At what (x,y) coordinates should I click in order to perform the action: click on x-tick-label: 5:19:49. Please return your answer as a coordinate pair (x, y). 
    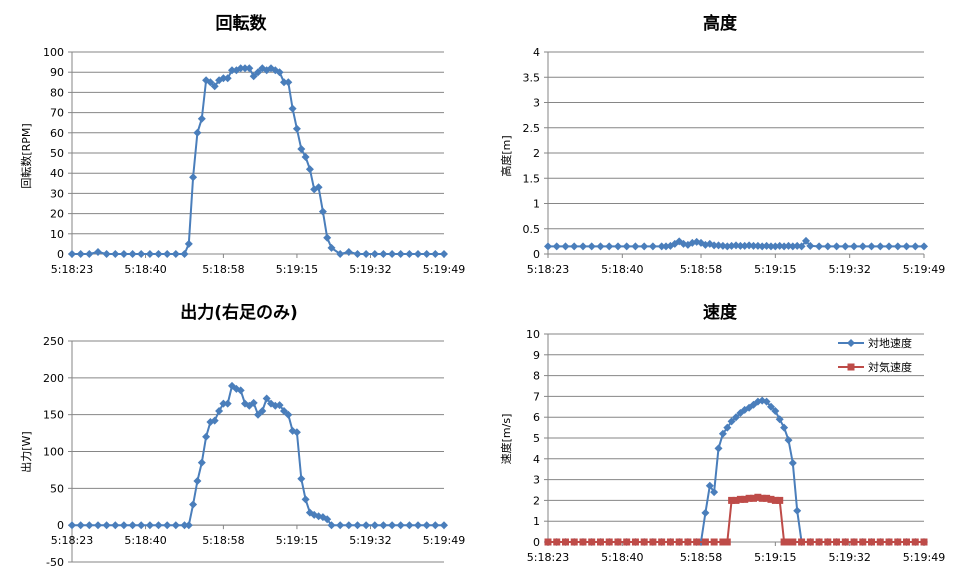
    Looking at the image, I should click on (444, 540).